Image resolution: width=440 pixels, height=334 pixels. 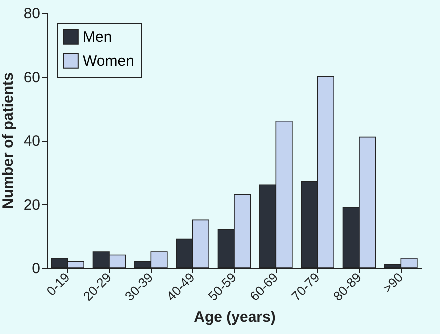 What do you see at coordinates (32, 205) in the screenshot?
I see `y-tick-label: 20` at bounding box center [32, 205].